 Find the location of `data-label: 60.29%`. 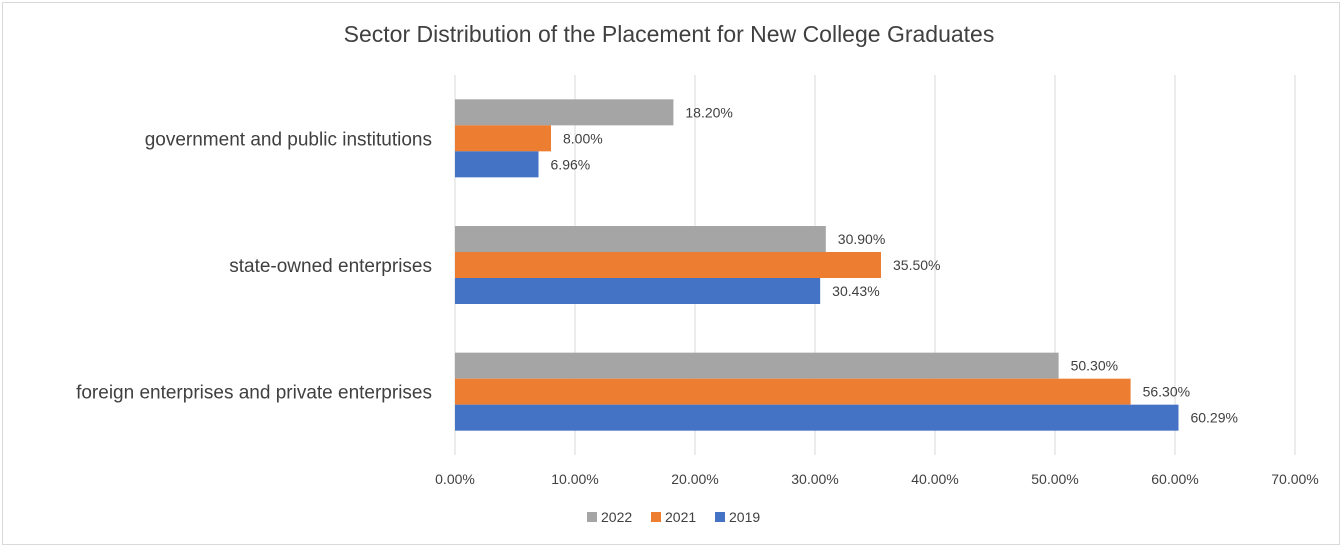

data-label: 60.29% is located at coordinates (1213, 418).